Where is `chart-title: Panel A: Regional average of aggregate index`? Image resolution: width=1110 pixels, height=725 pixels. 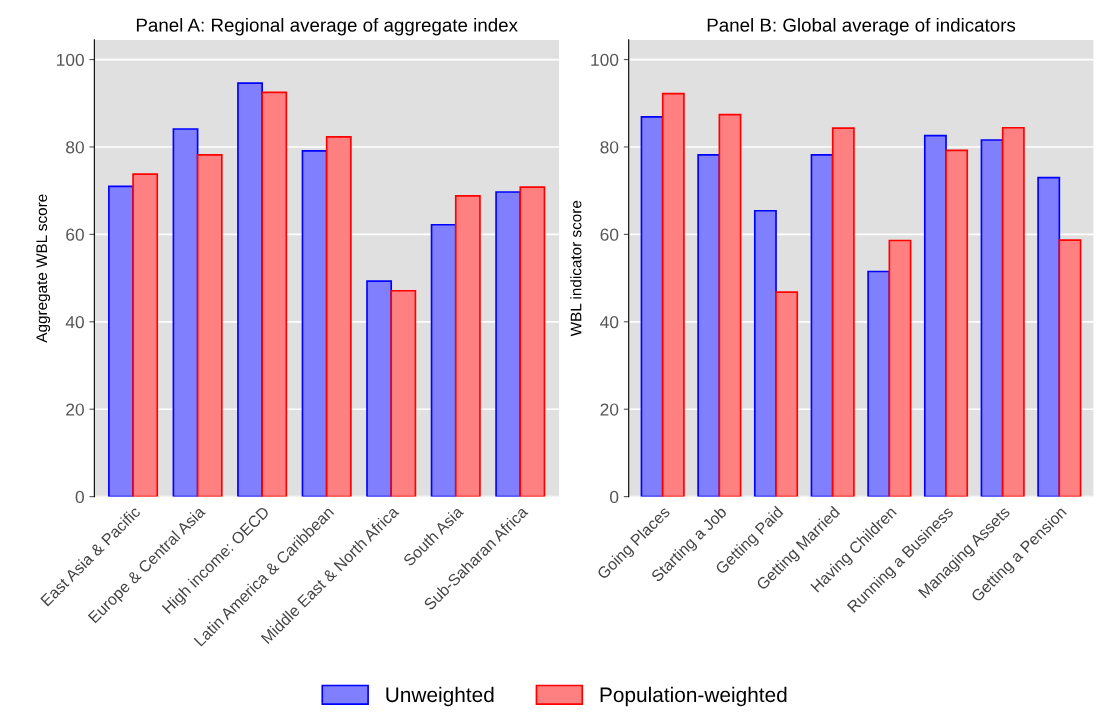 chart-title: Panel A: Regional average of aggregate index is located at coordinates (327, 26).